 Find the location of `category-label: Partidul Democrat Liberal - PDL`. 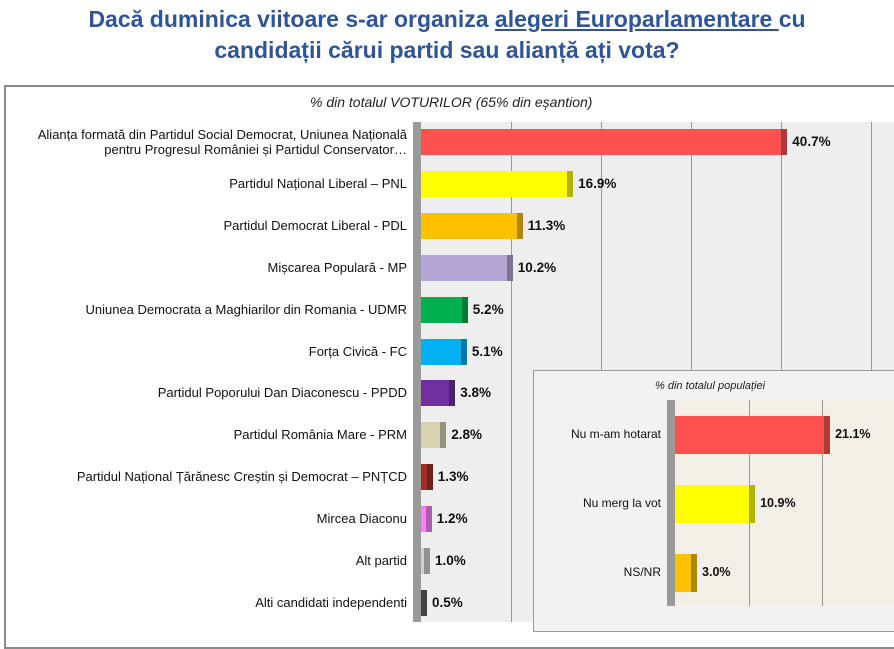

category-label: Partidul Democrat Liberal - PDL is located at coordinates (315, 225).